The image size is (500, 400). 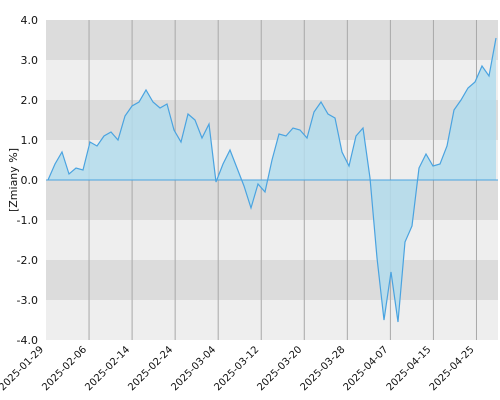 I want to click on x-tick-label: 2025-02-06, so click(x=64, y=368).